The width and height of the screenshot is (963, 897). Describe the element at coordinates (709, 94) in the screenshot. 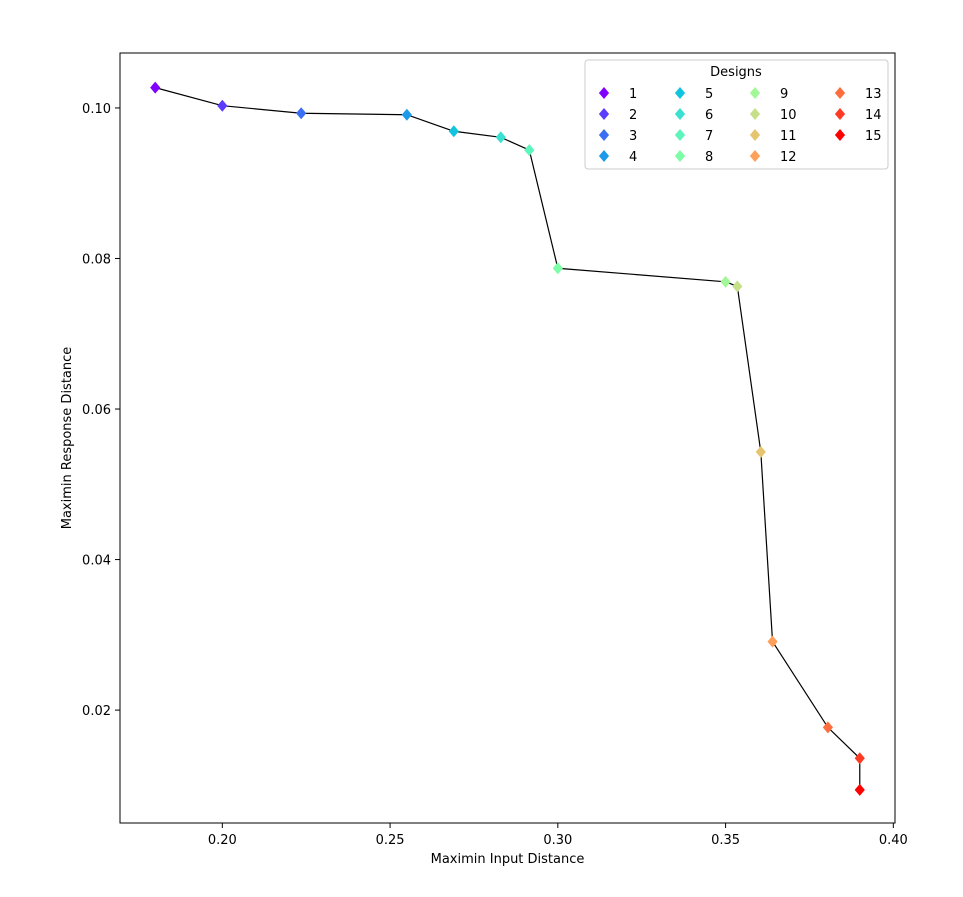

I see `legend-label: 5` at that location.